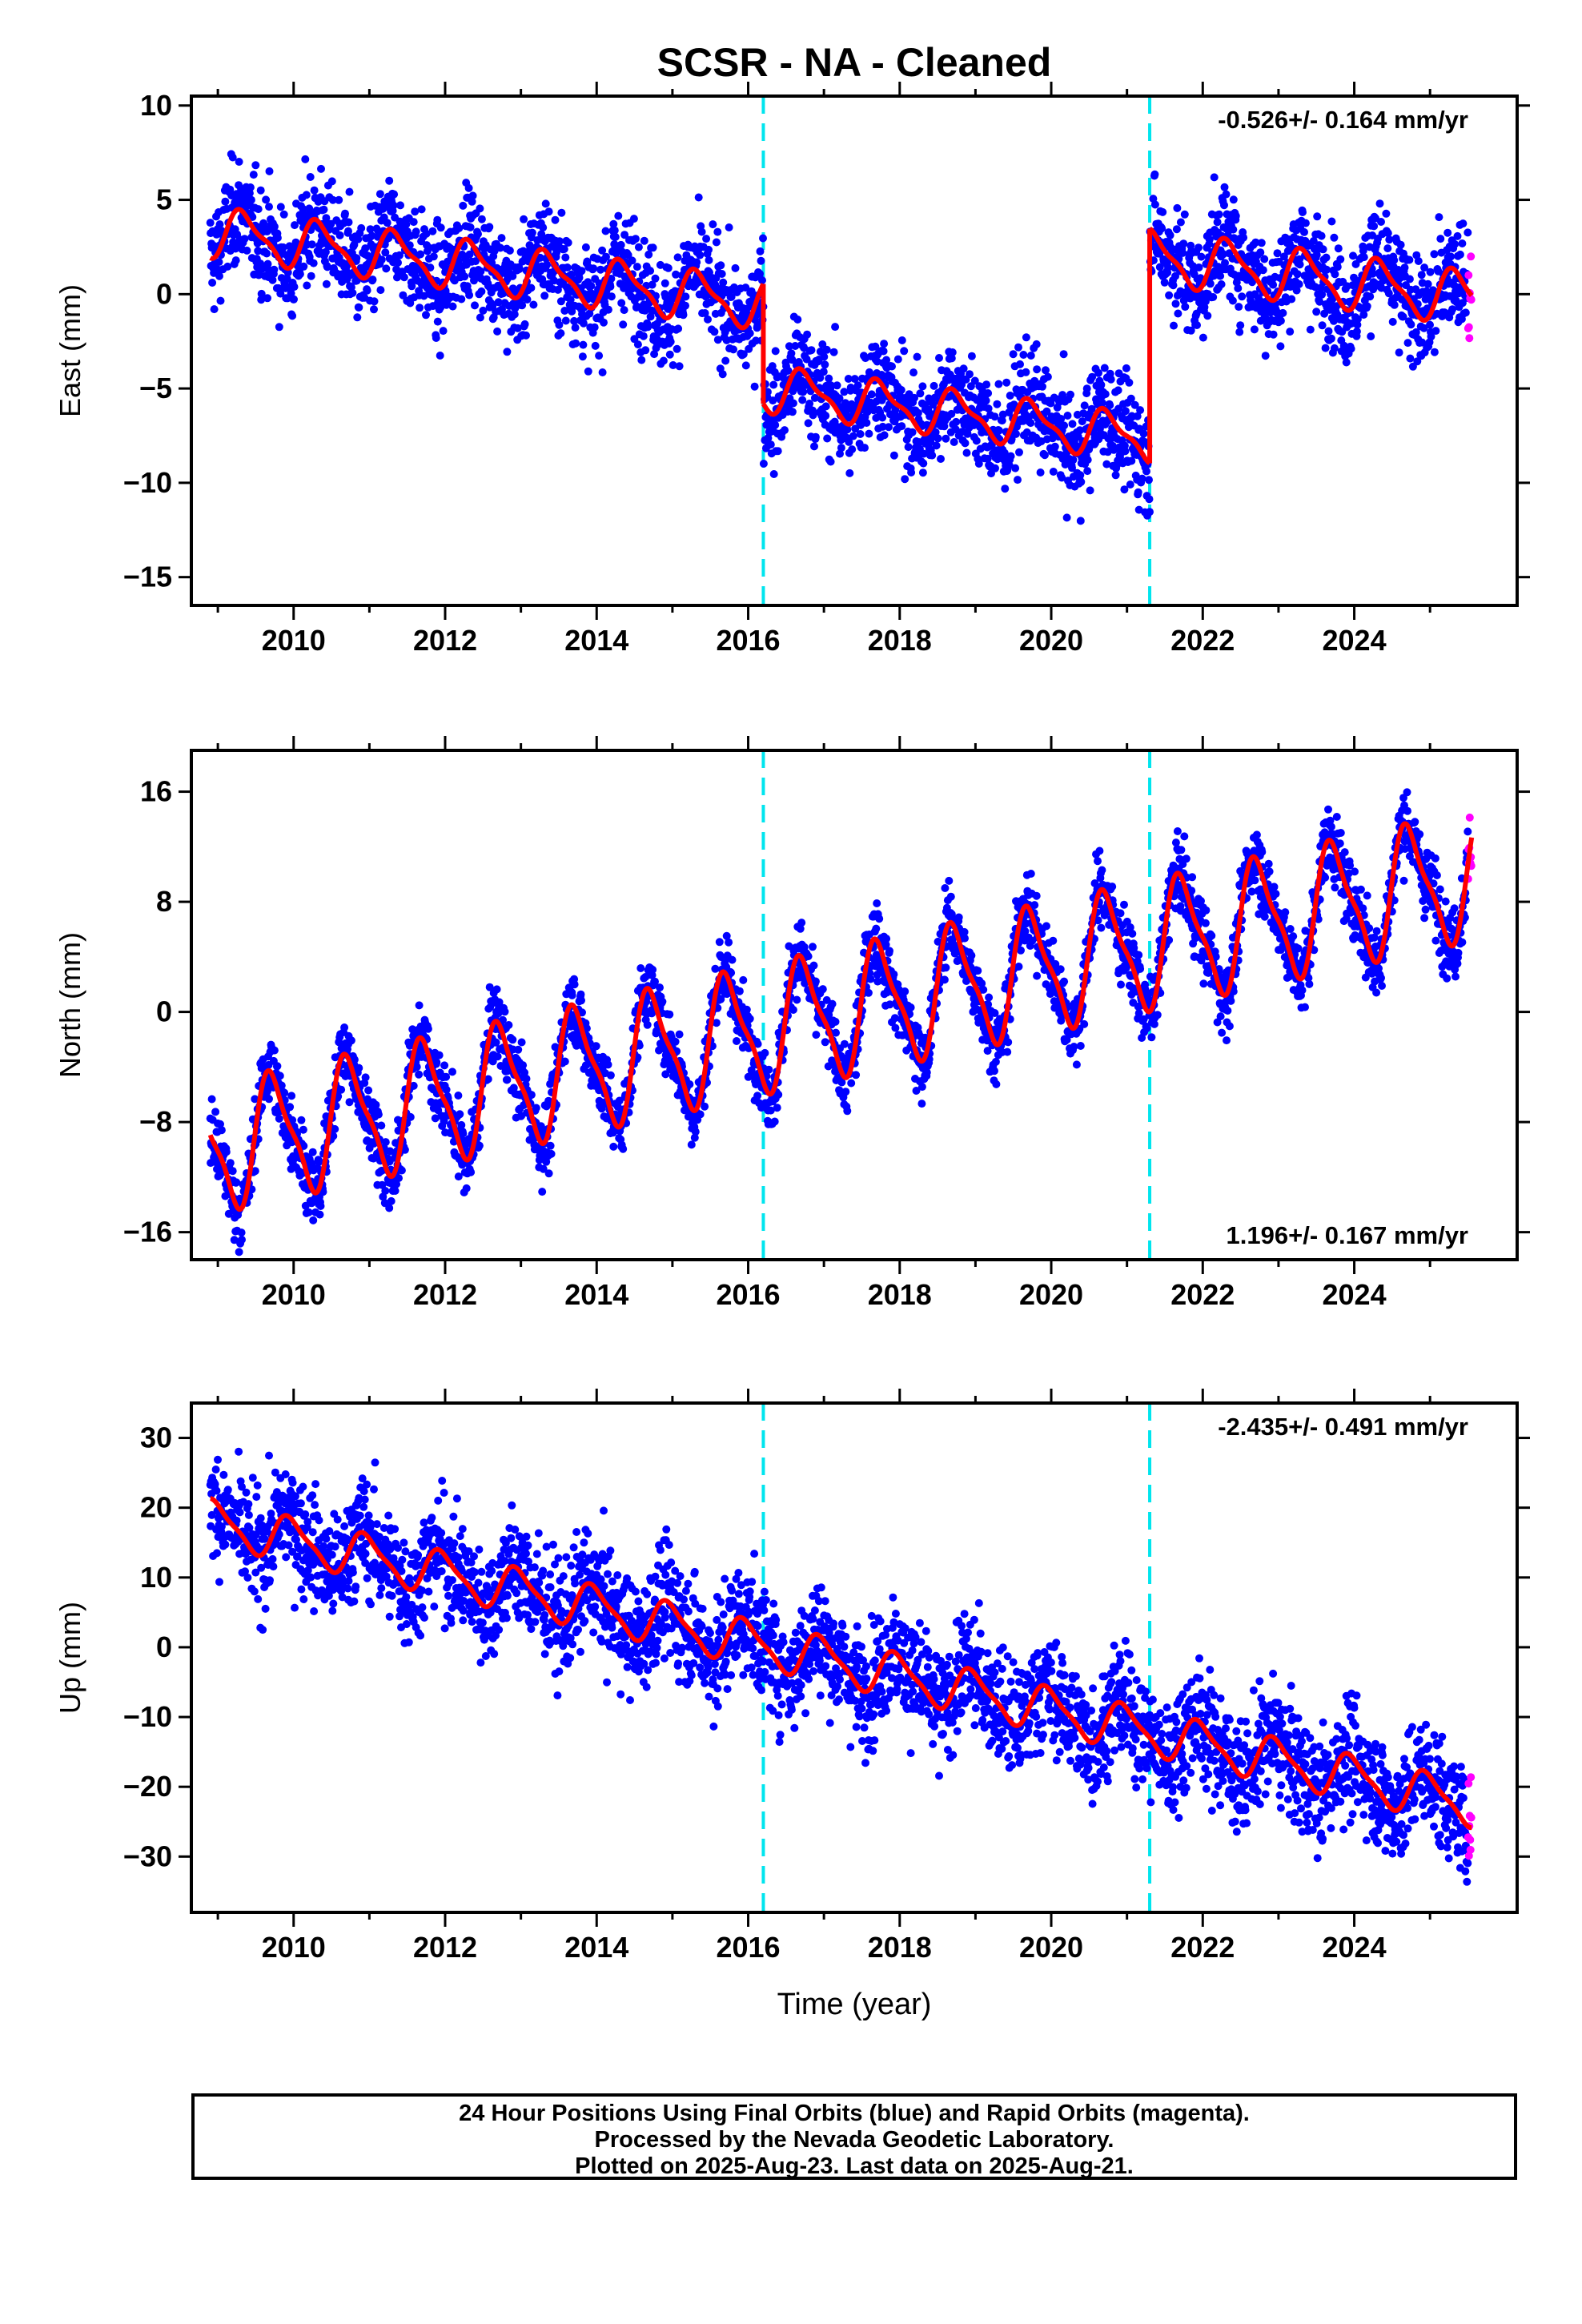  Describe the element at coordinates (1343, 120) in the screenshot. I see `rate-annotation: -0.526+/- 0.164 mm/yr` at that location.